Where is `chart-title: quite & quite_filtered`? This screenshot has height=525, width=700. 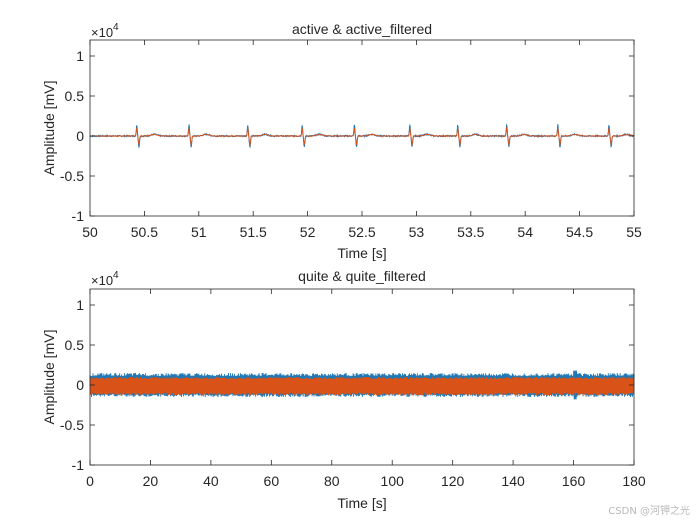
chart-title: quite & quite_filtered is located at coordinates (362, 276).